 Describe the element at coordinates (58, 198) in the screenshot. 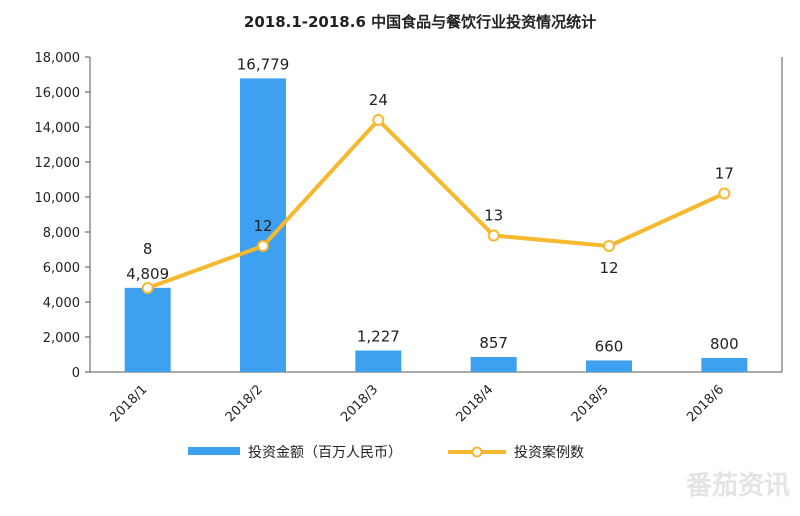

I see `y-tick-label: 10,000` at that location.